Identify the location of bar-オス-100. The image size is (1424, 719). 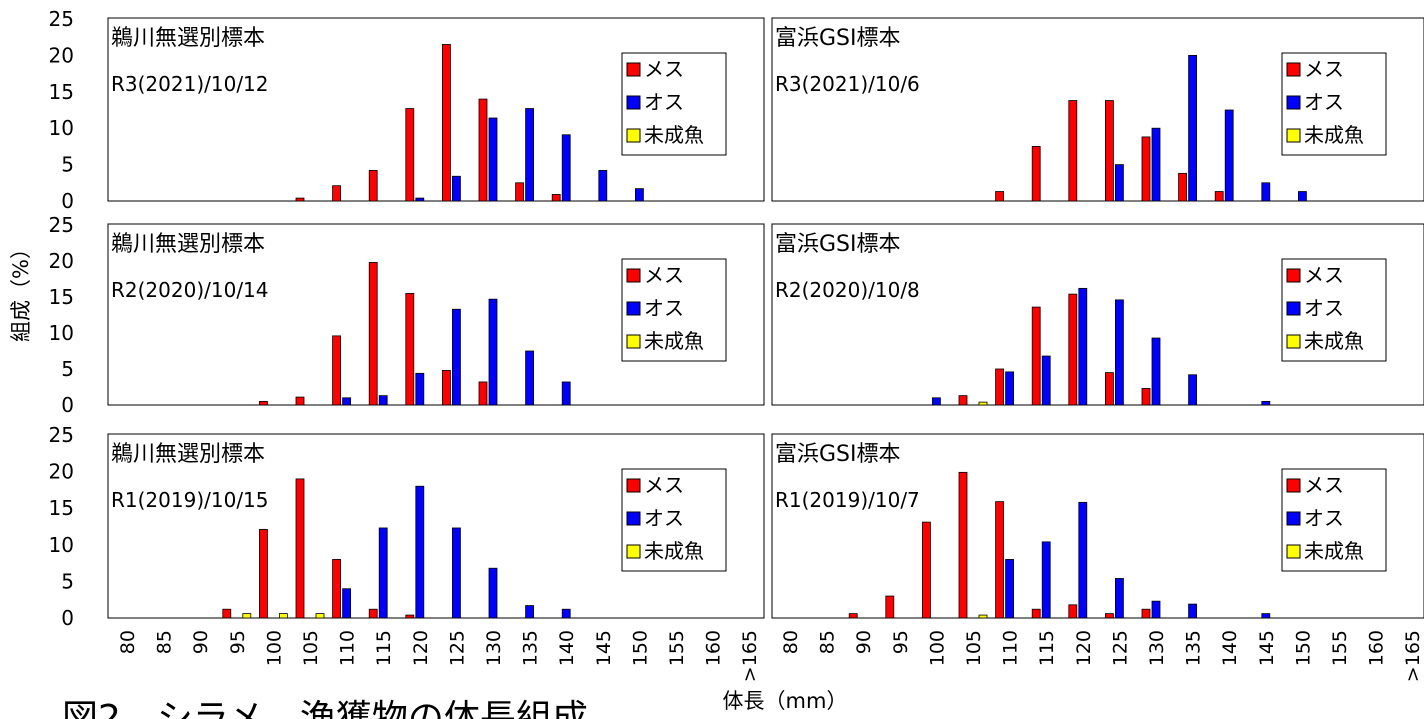
(936, 401).